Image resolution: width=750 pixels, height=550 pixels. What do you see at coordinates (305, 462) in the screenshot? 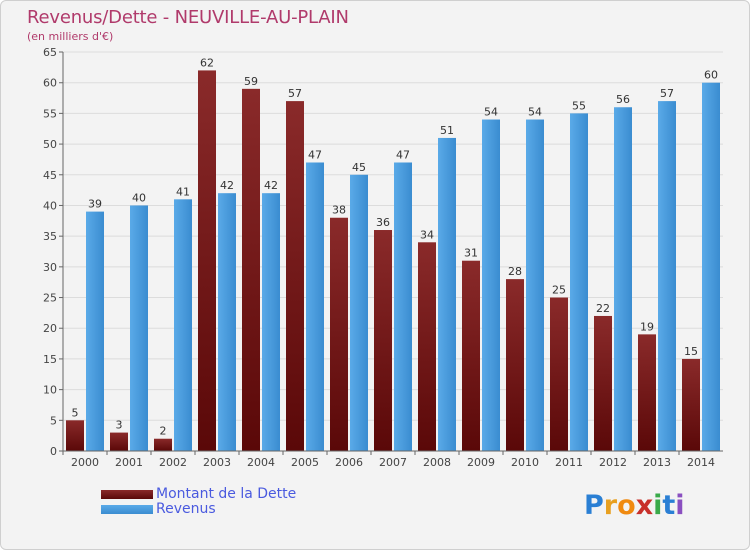
I see `x-tick-label: 2005` at bounding box center [305, 462].